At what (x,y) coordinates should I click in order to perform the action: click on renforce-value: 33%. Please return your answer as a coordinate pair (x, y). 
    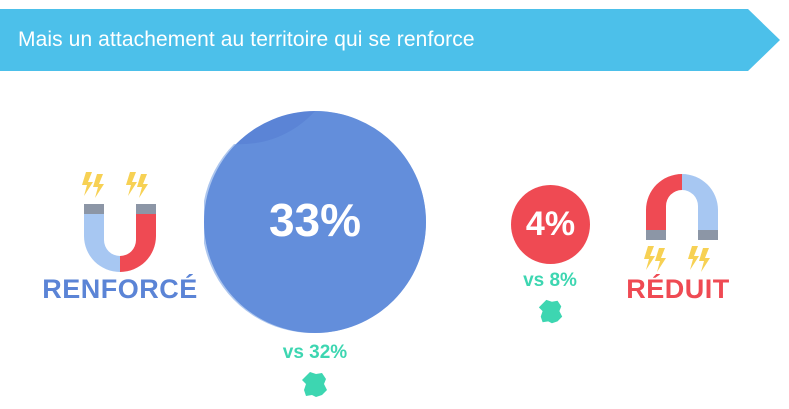
    Looking at the image, I should click on (315, 220).